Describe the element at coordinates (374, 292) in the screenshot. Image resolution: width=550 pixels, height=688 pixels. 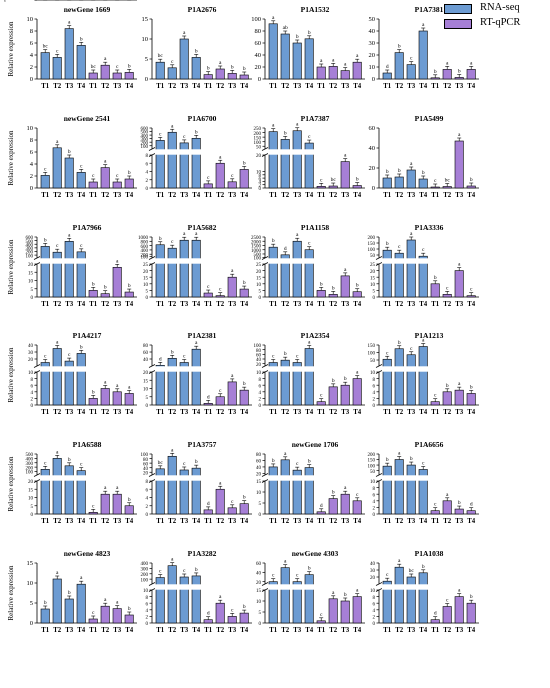
I see `y-tick-label: 5` at that location.